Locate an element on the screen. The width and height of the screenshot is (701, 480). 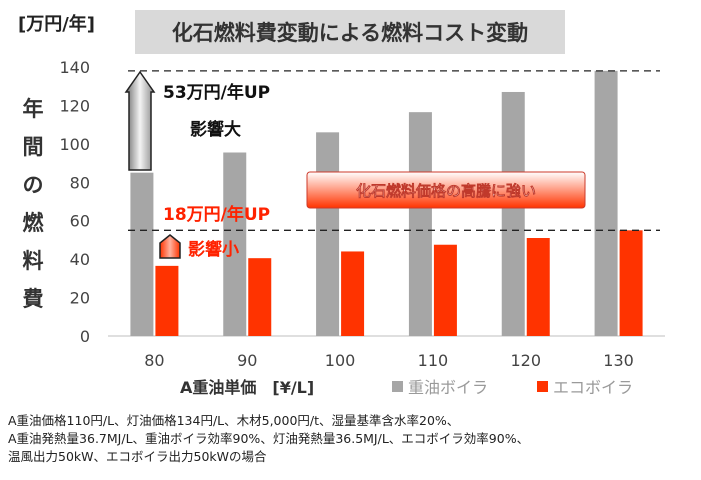
y-tick-label: 0 is located at coordinates (85, 336).